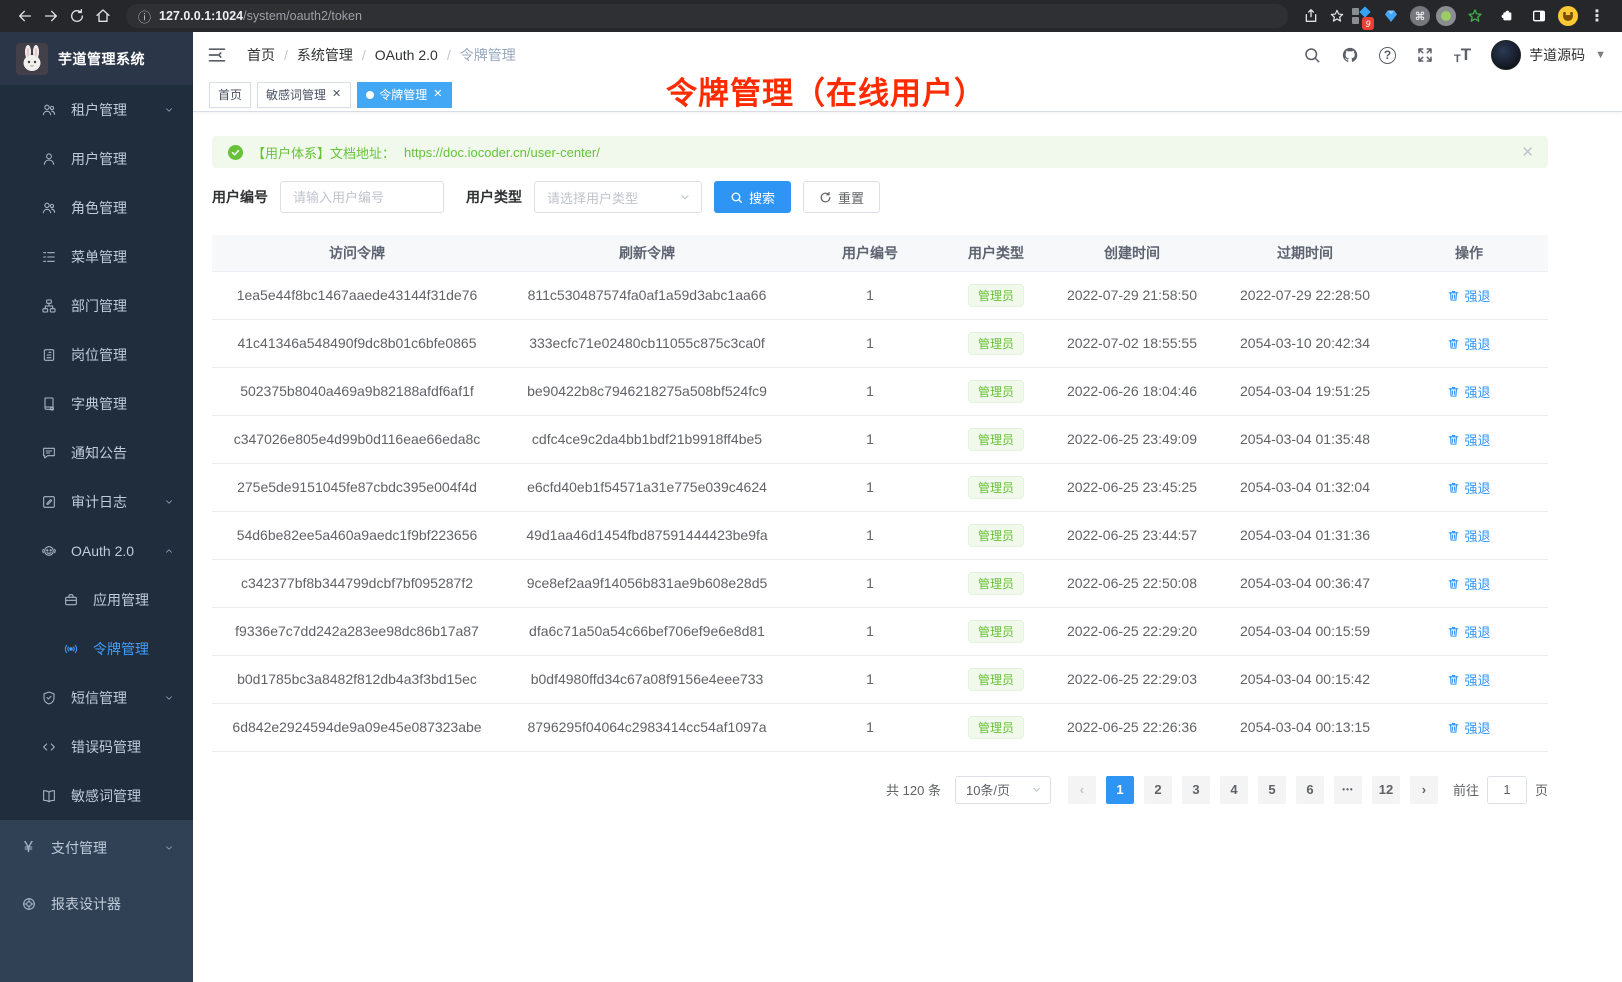 The width and height of the screenshot is (1622, 982). What do you see at coordinates (1446, 16) in the screenshot?
I see `extension-record-icon` at bounding box center [1446, 16].